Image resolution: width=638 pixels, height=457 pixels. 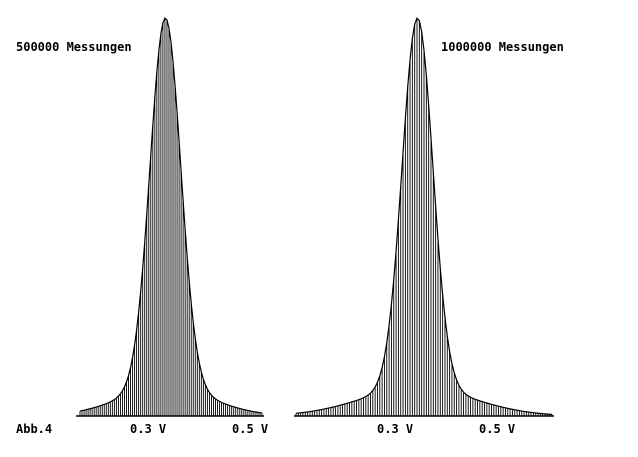 I want to click on right-chart-title: 1000000 Messungen, so click(x=502, y=47).